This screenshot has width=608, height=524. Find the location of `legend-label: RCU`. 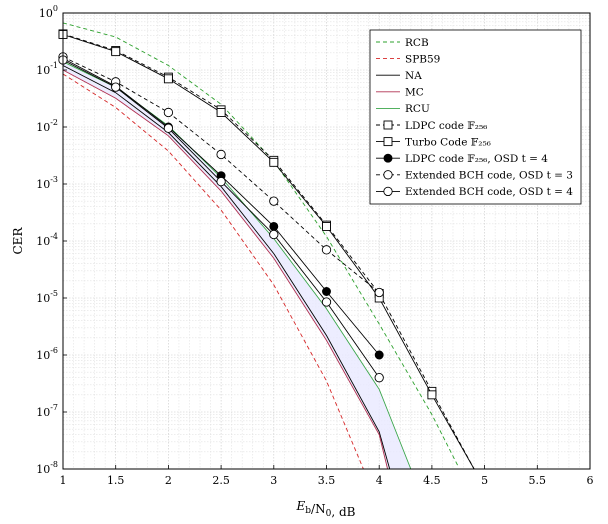

legend-label: RCU is located at coordinates (417, 109).